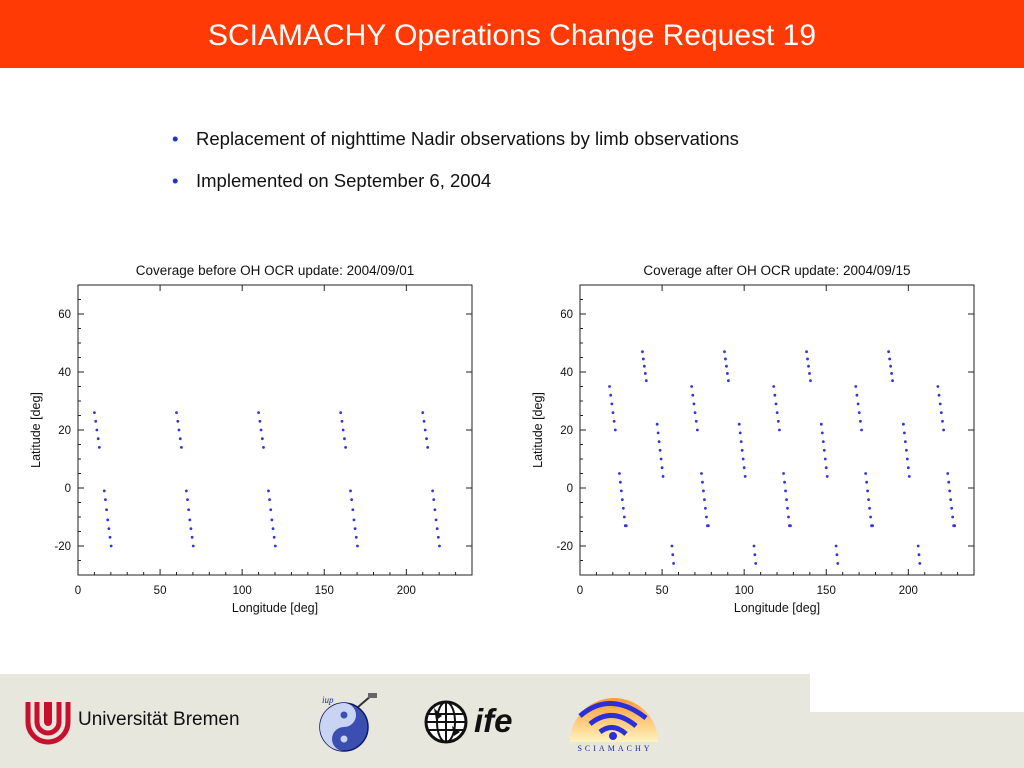 This screenshot has width=1024, height=768. I want to click on chart-title: Coverage after OH OCR update: 2004/09/15, so click(776, 270).